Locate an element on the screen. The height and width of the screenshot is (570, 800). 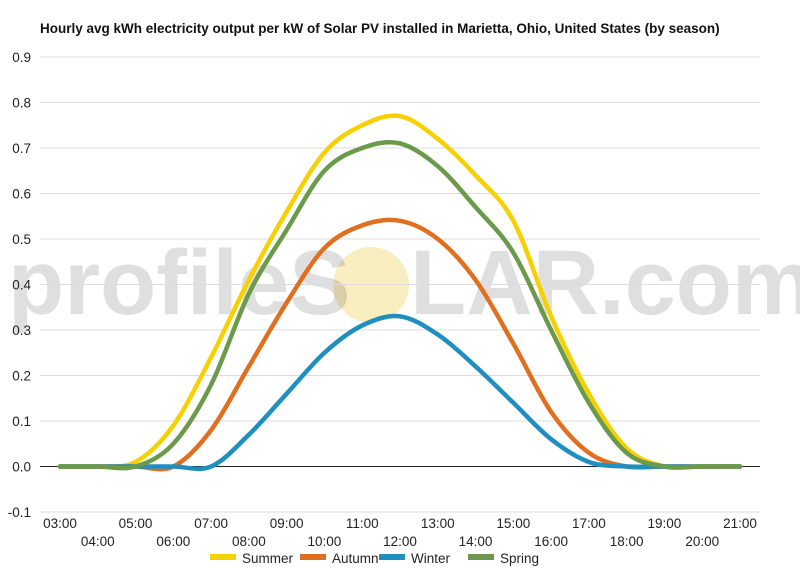
y-axis-ticks: -0.1 0.0 0.1 0.2 0.3 0.4 0.5 0.6 0.7 0.8 0.9 is located at coordinates (20, 285).